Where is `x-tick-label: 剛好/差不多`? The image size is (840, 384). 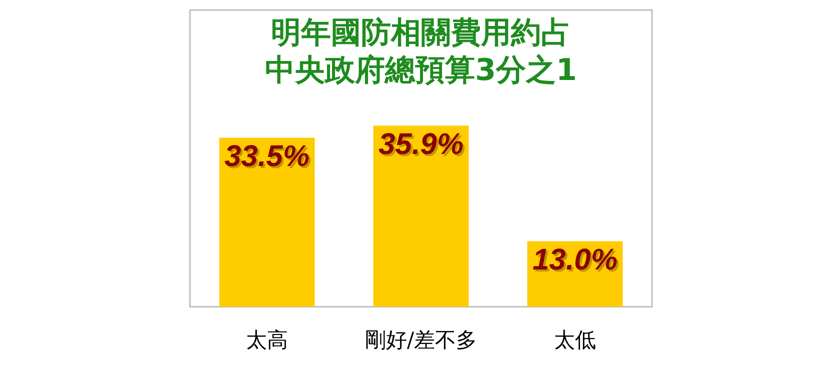 x-tick-label: 剛好/差不多 is located at coordinates (421, 340).